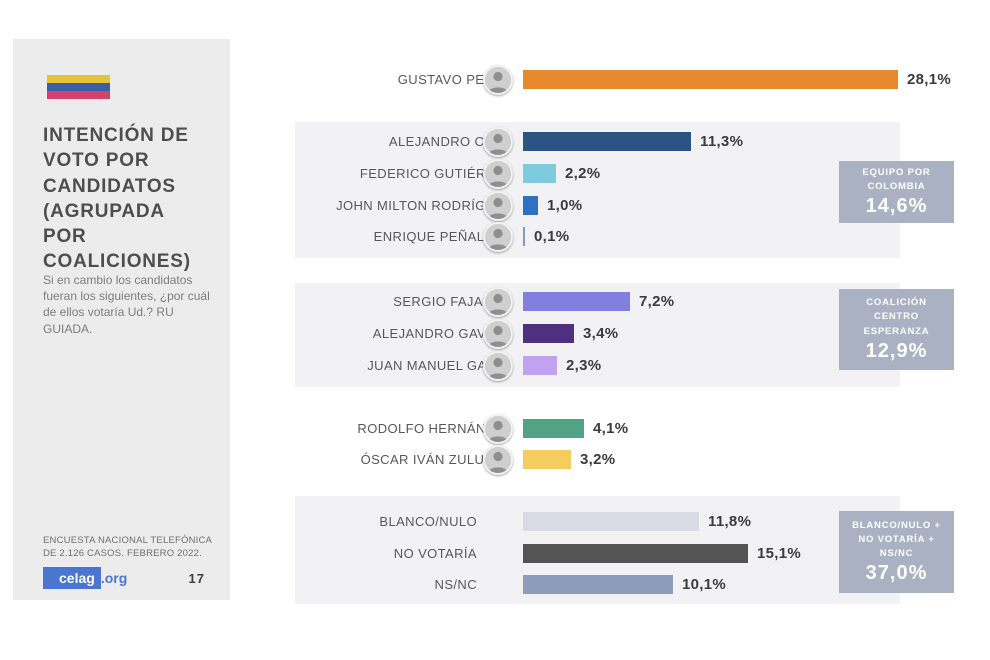  I want to click on candidate-avatar-rodolfo-hernandez, so click(498, 429).